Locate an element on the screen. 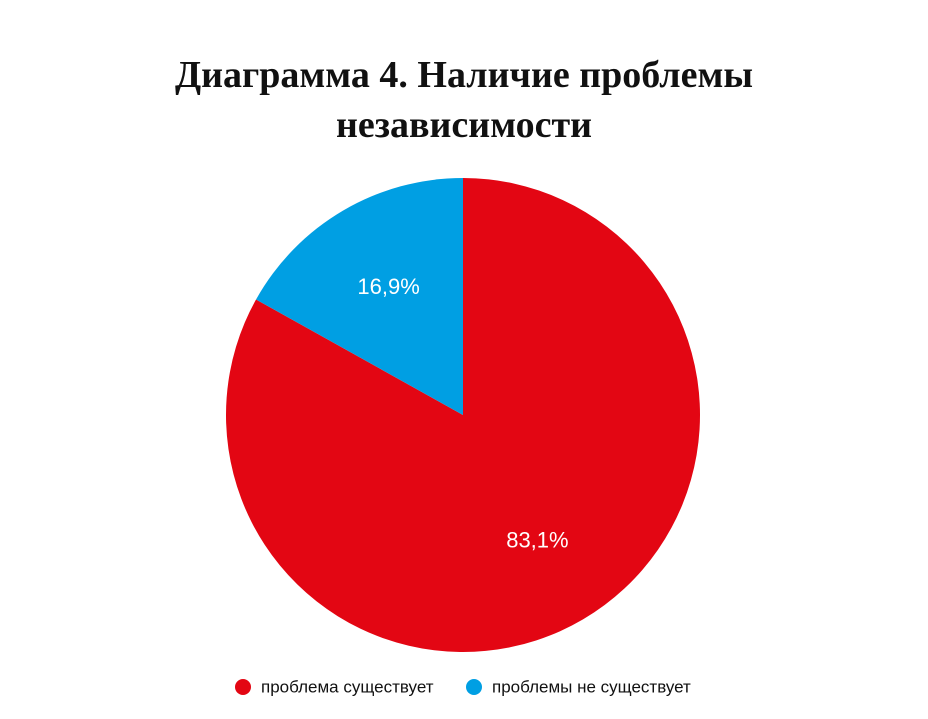 This screenshot has height=719, width=928. pie-slice is located at coordinates (359, 296).